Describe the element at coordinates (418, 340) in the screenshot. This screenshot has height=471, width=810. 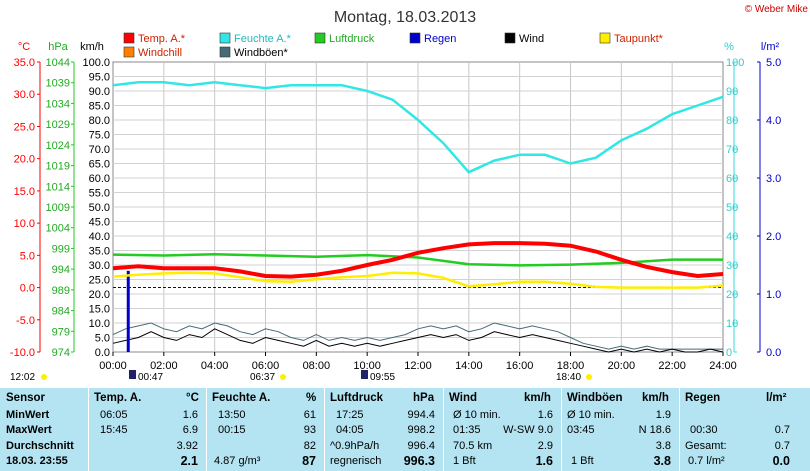
I see `wind-line` at that location.